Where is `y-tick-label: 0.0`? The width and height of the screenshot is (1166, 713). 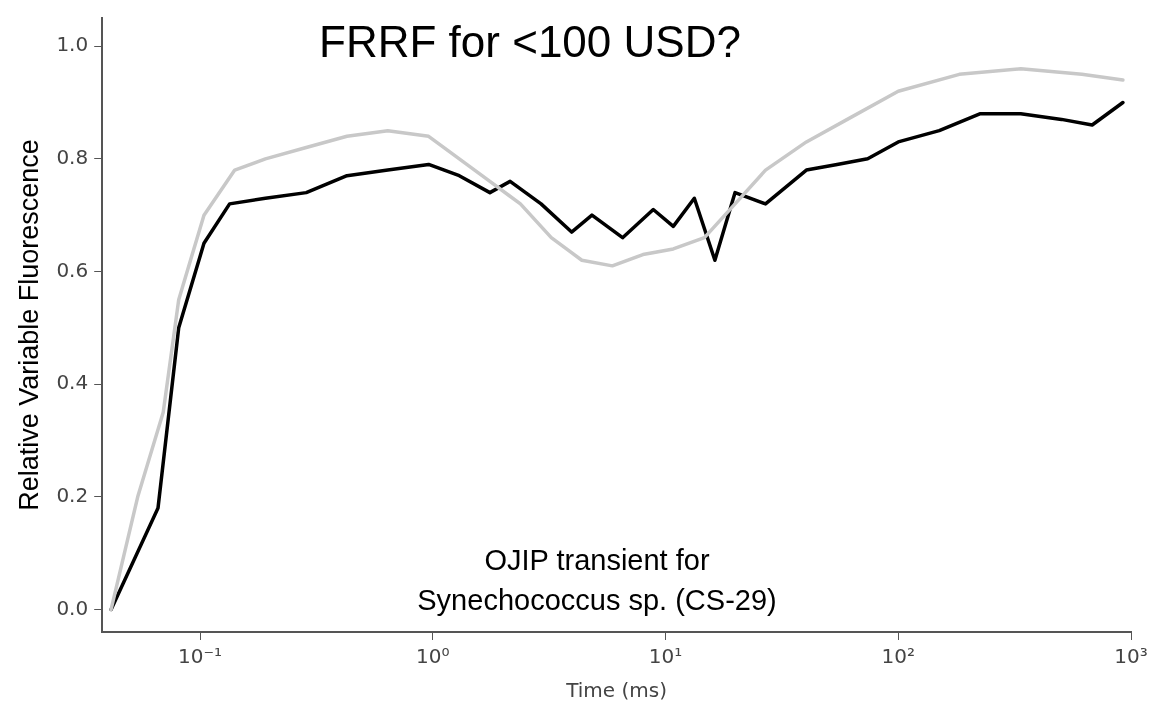
y-tick-label: 0.0 is located at coordinates (72, 607).